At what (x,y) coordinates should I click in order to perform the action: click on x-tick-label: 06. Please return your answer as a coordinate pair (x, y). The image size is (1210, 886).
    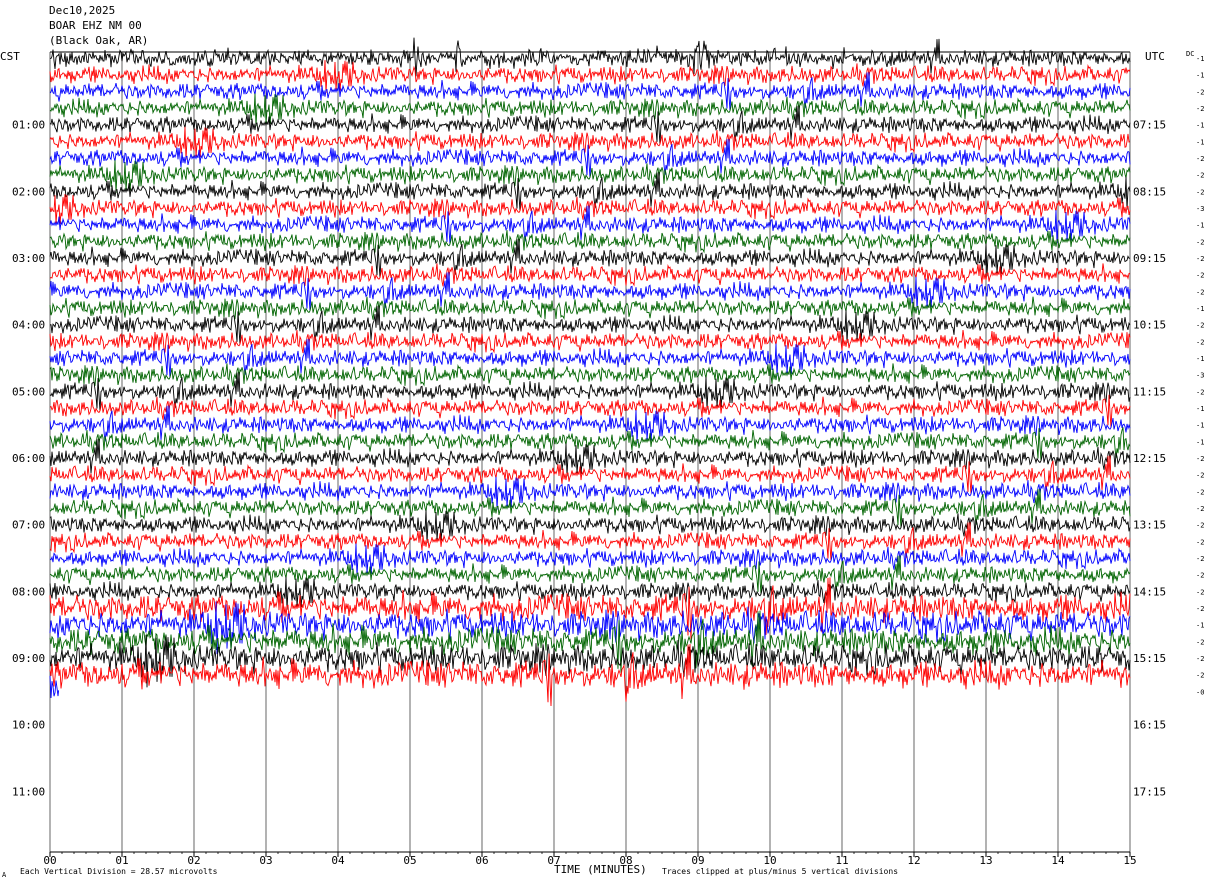
    Looking at the image, I should click on (481, 860).